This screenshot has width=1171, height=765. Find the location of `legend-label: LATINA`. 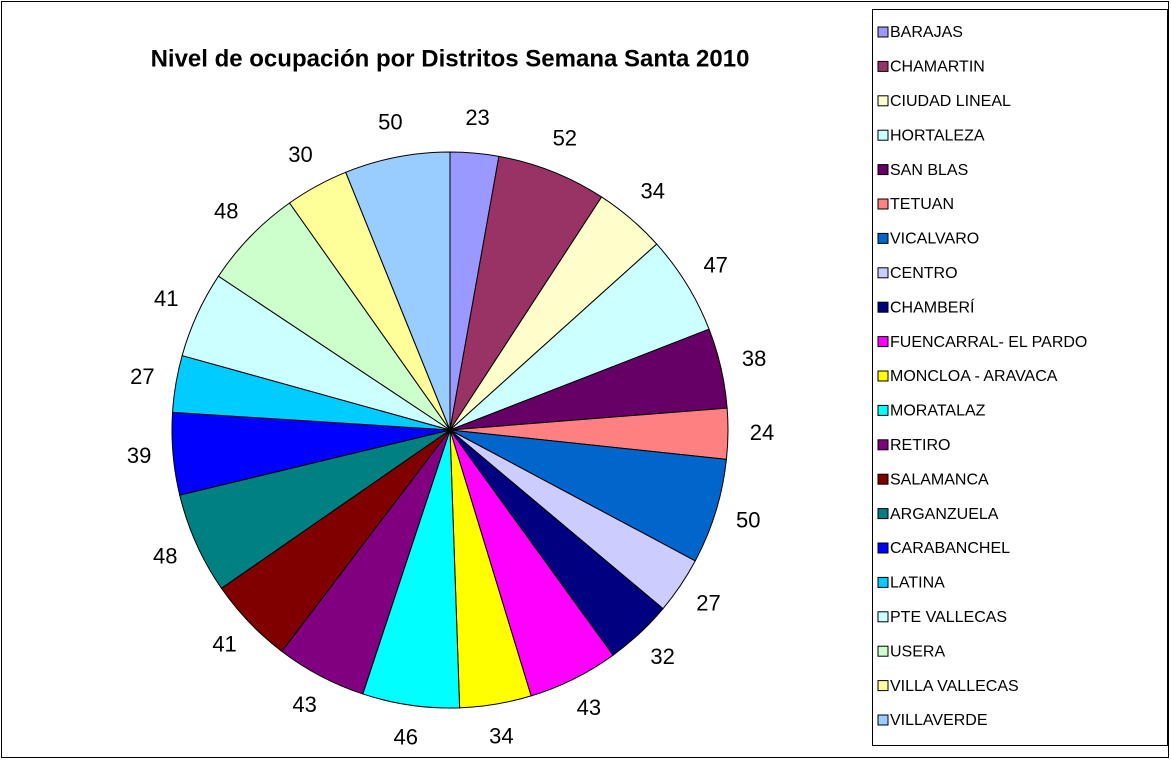

legend-label: LATINA is located at coordinates (917, 583).